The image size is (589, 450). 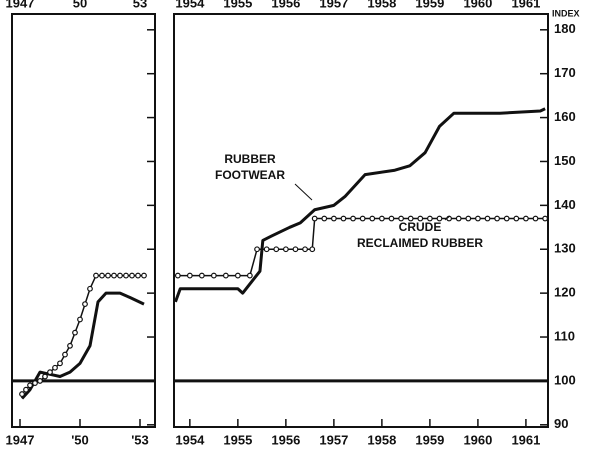 What do you see at coordinates (140, 5) in the screenshot?
I see `x-top-label: 53` at bounding box center [140, 5].